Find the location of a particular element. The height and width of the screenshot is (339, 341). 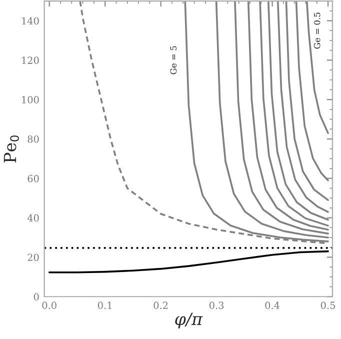

y-tick-label: 80 is located at coordinates (33, 139).